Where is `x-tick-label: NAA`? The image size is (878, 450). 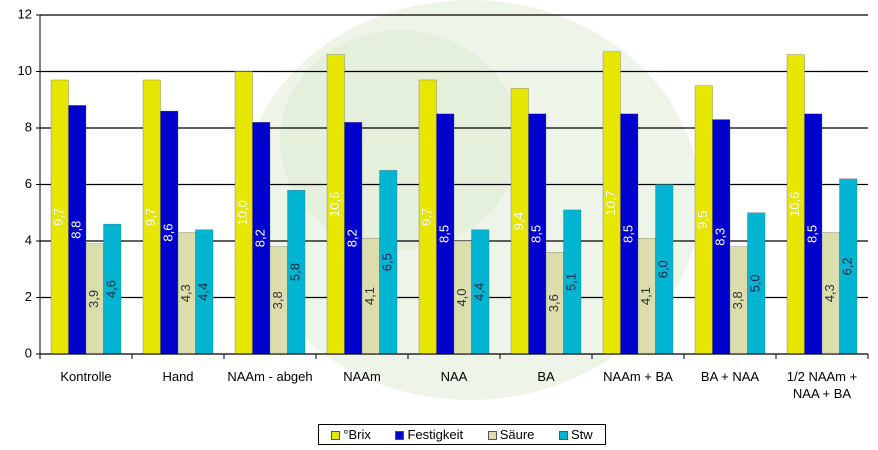 x-tick-label: NAA is located at coordinates (454, 376).